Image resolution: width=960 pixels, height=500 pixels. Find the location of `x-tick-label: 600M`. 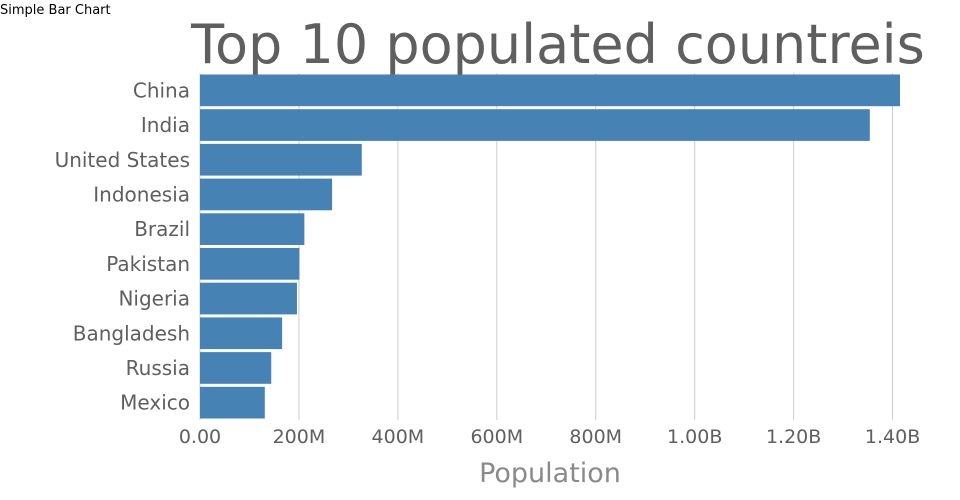

x-tick-label: 600M is located at coordinates (496, 437).